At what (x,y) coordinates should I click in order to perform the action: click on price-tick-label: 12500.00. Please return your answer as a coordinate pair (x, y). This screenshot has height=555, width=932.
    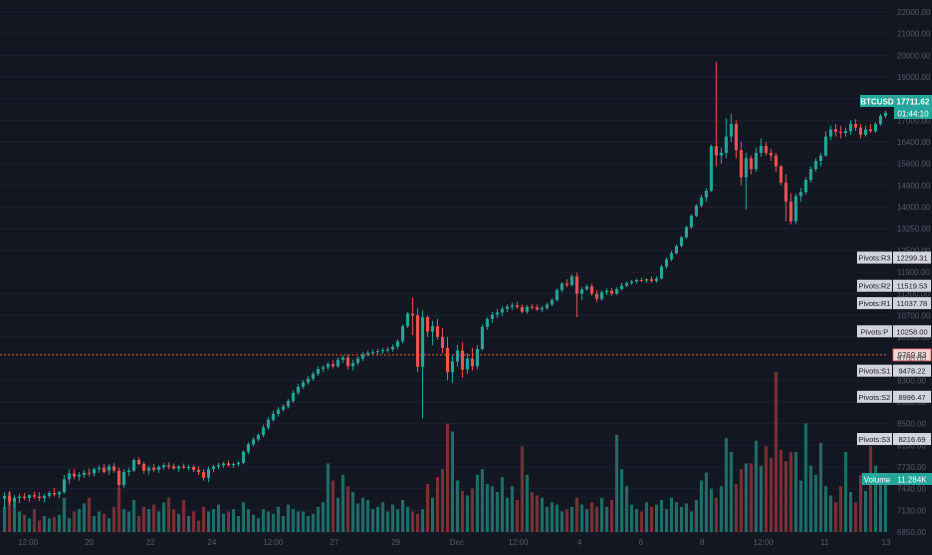
    Looking at the image, I should click on (914, 250).